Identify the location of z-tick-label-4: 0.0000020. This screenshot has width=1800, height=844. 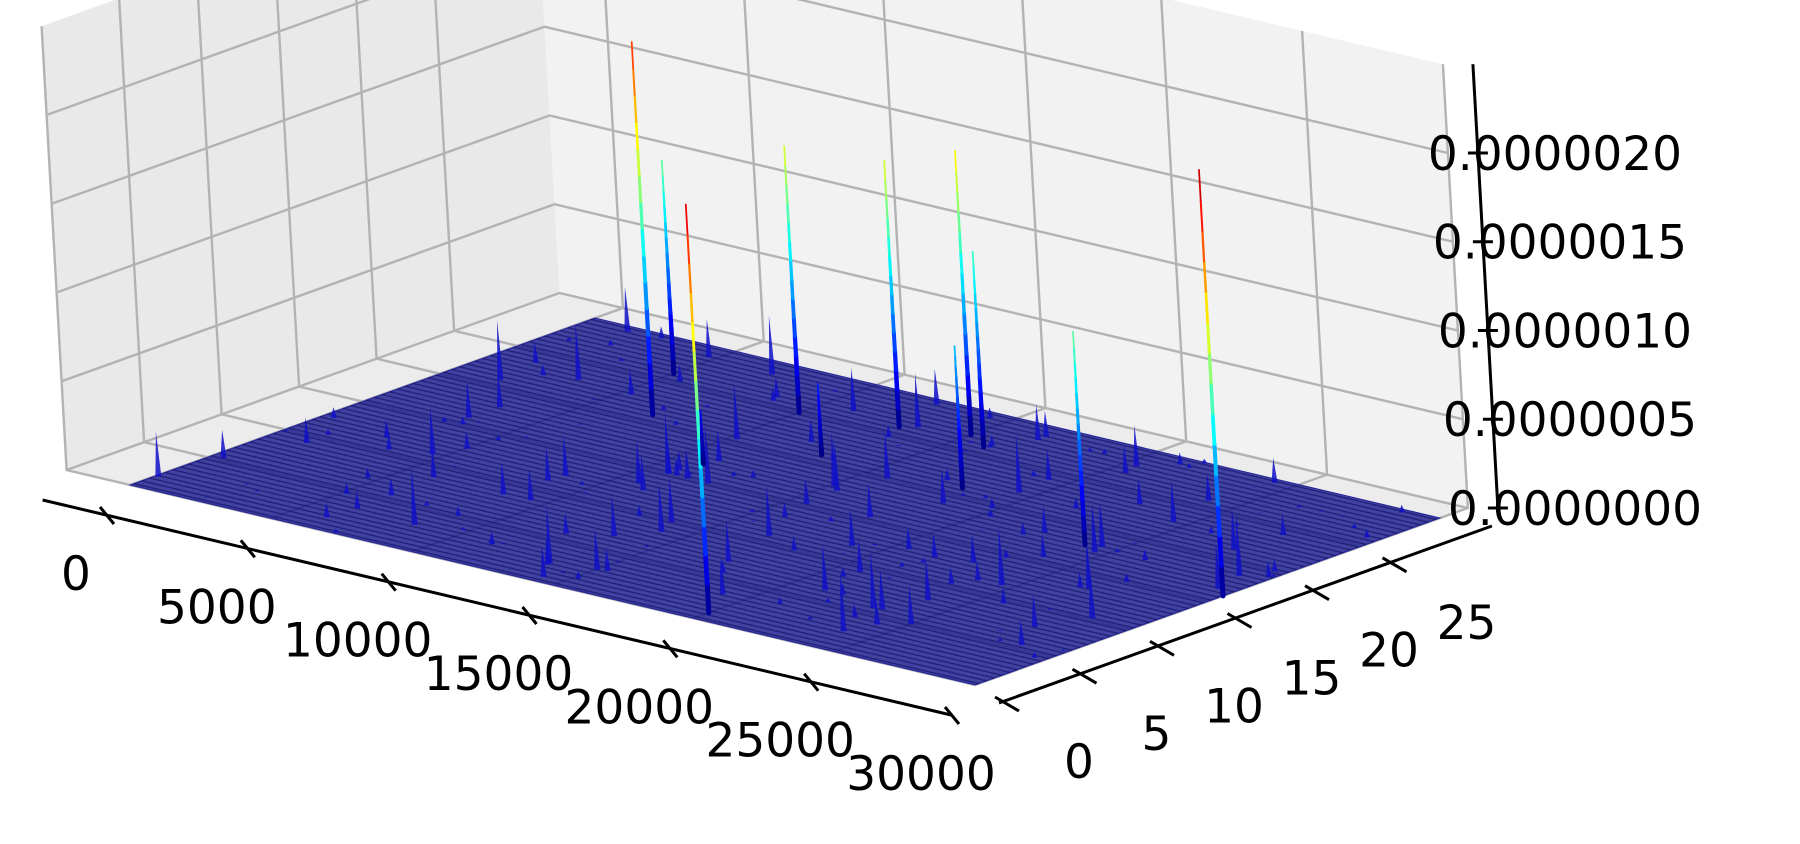
(1555, 154).